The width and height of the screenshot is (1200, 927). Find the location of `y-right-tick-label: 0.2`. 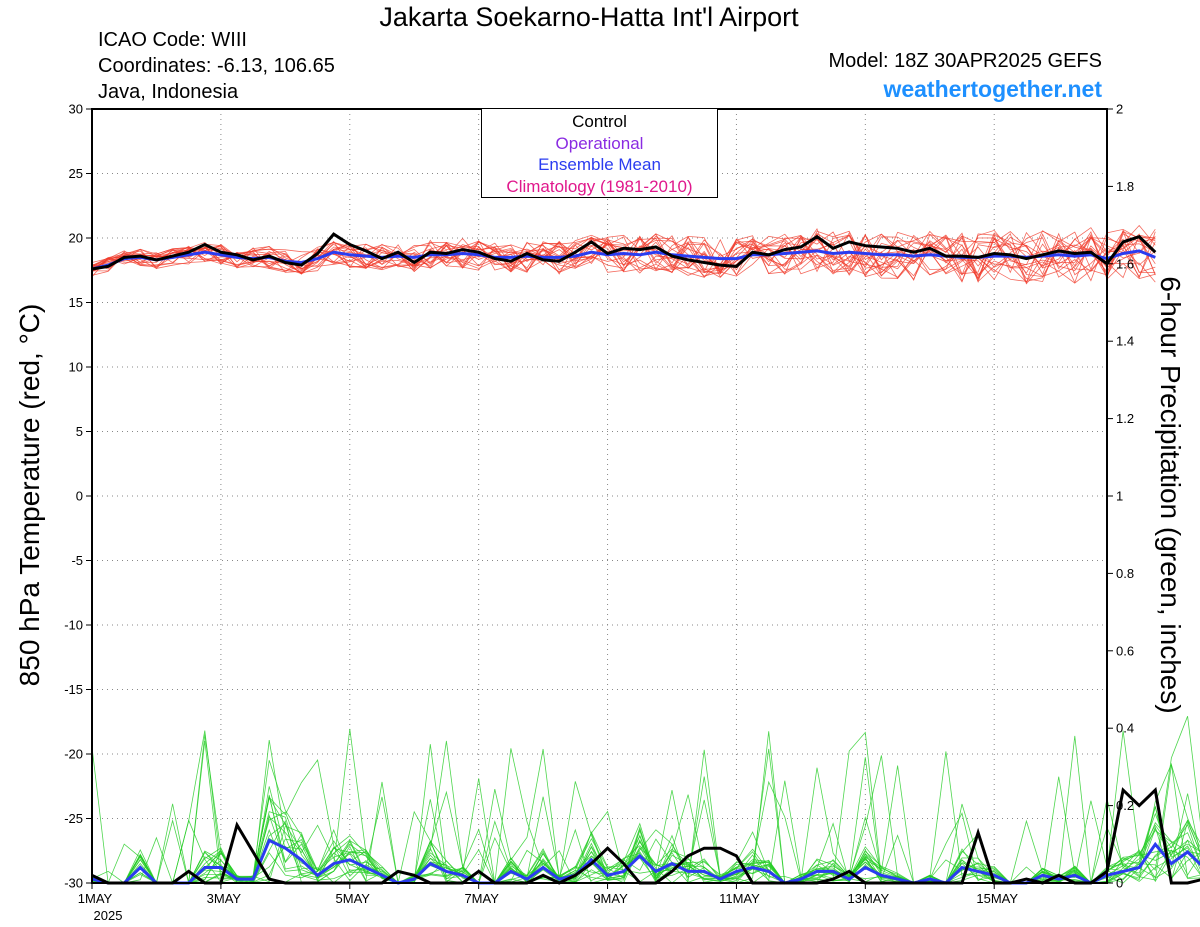

y-right-tick-label: 0.2 is located at coordinates (1125, 805).